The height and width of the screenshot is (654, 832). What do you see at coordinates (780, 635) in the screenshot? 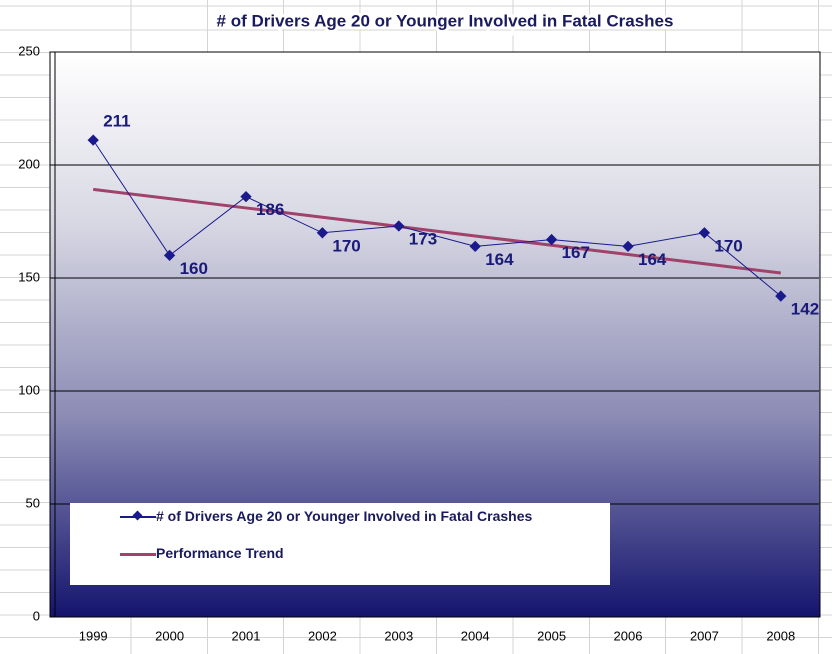
I see `x-tick-label: 2008` at bounding box center [780, 635].